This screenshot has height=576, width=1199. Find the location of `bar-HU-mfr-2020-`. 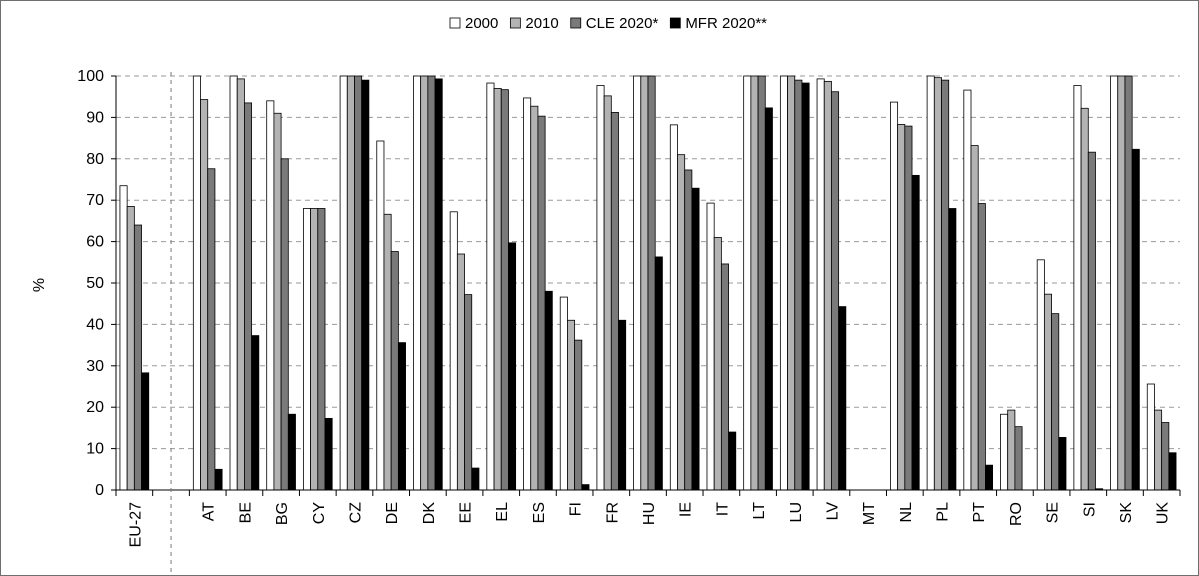

bar-HU-mfr-2020- is located at coordinates (658, 373).